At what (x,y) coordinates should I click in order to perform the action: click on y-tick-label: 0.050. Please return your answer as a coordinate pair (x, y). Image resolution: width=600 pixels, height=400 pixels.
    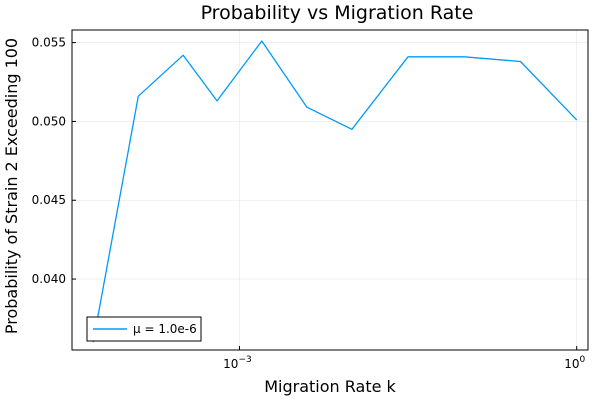
    Looking at the image, I should click on (49, 121).